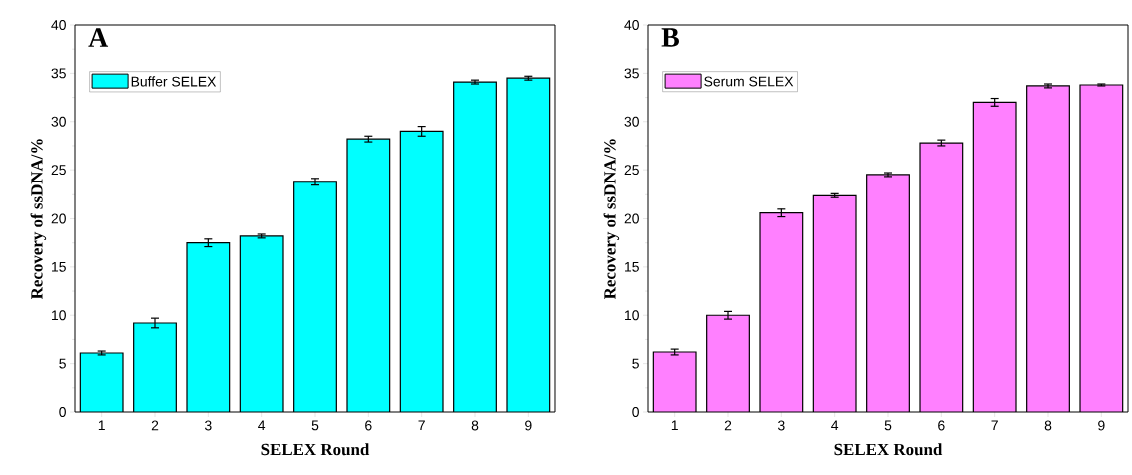  I want to click on chart-title: B, so click(670, 37).